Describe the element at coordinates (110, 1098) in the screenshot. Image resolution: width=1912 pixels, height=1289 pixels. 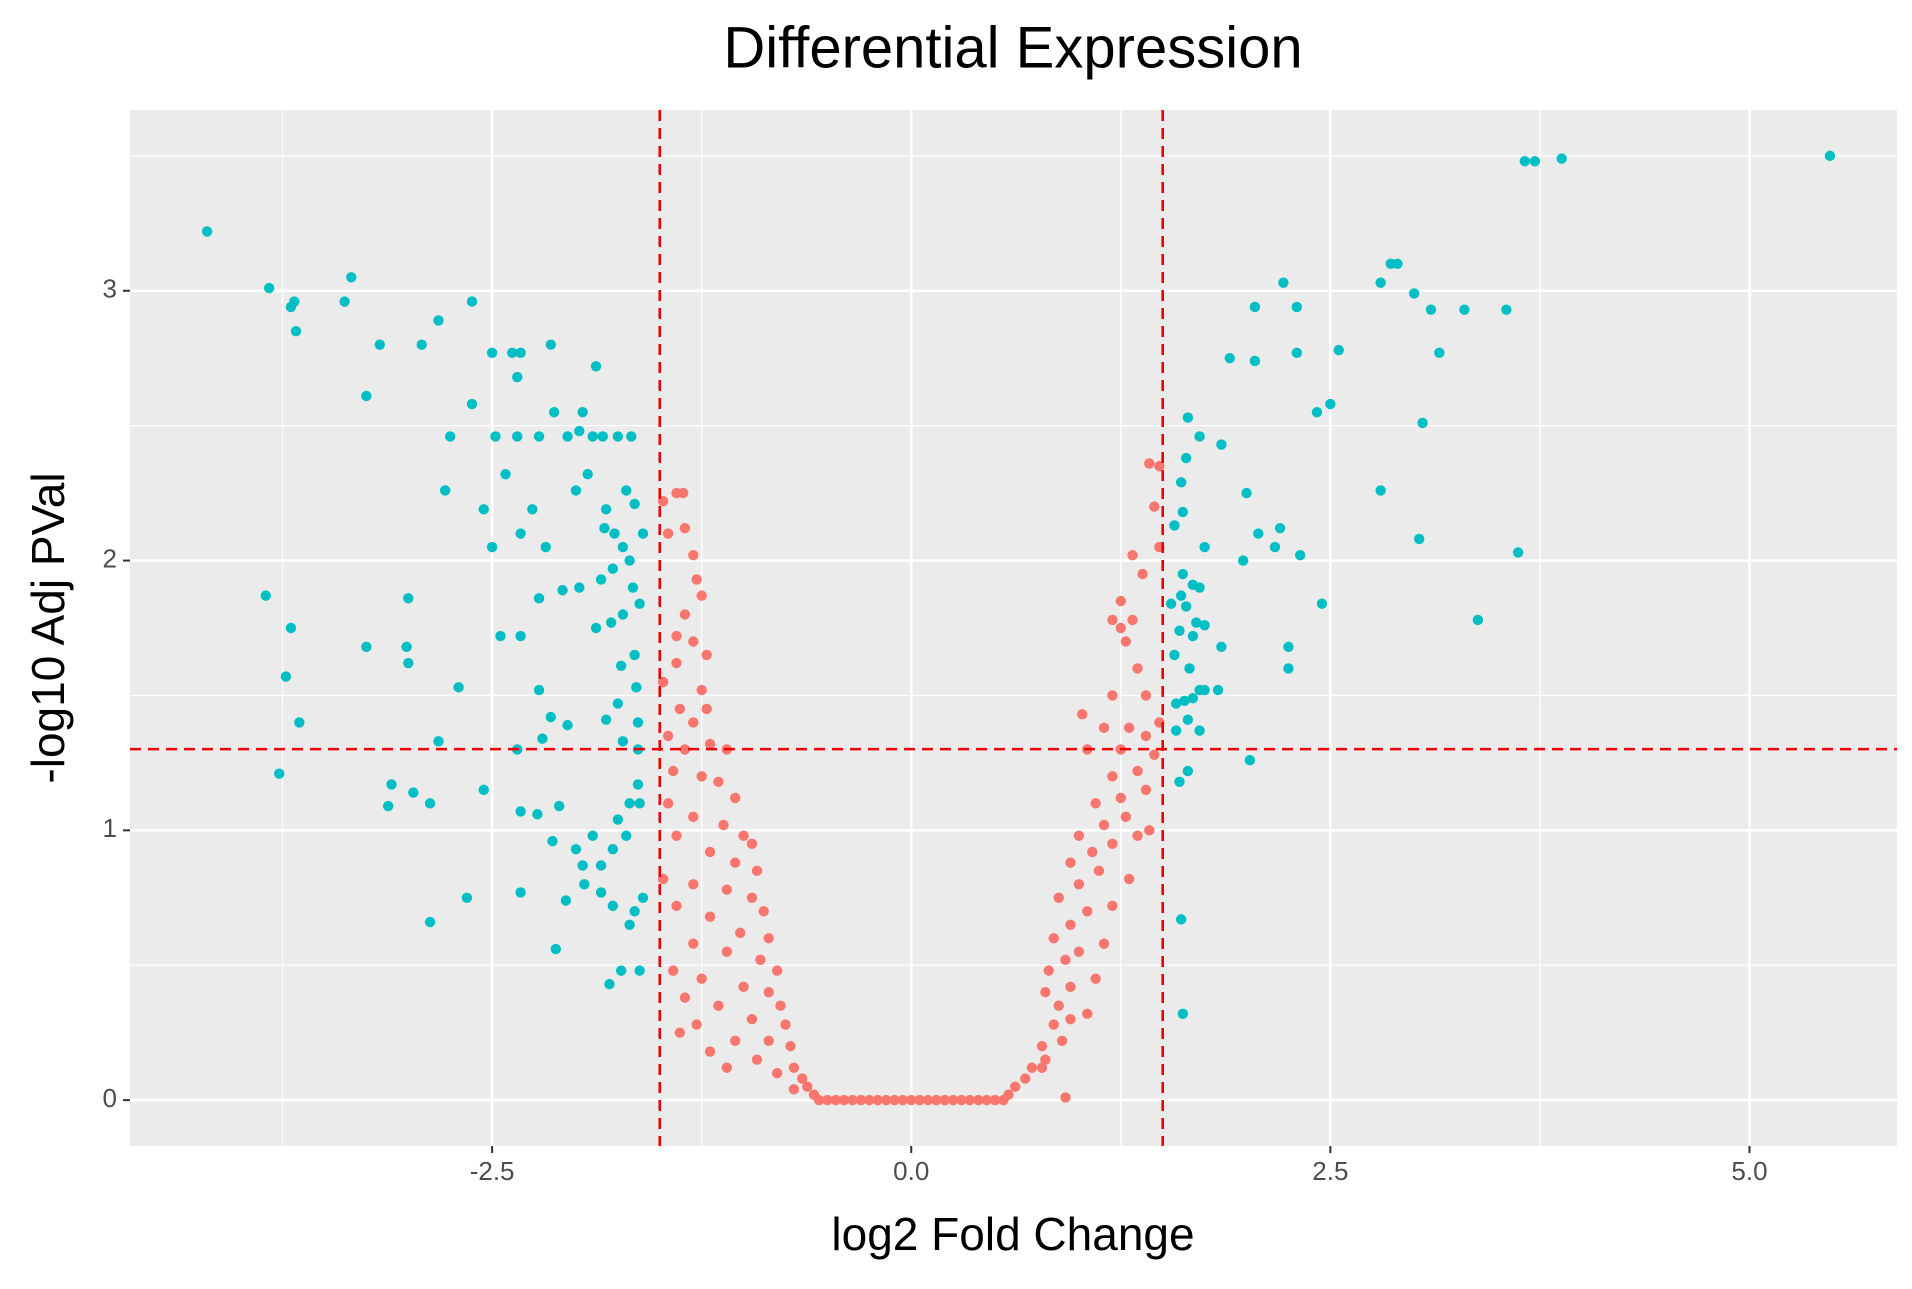
I see `y-tick-label: 0` at that location.